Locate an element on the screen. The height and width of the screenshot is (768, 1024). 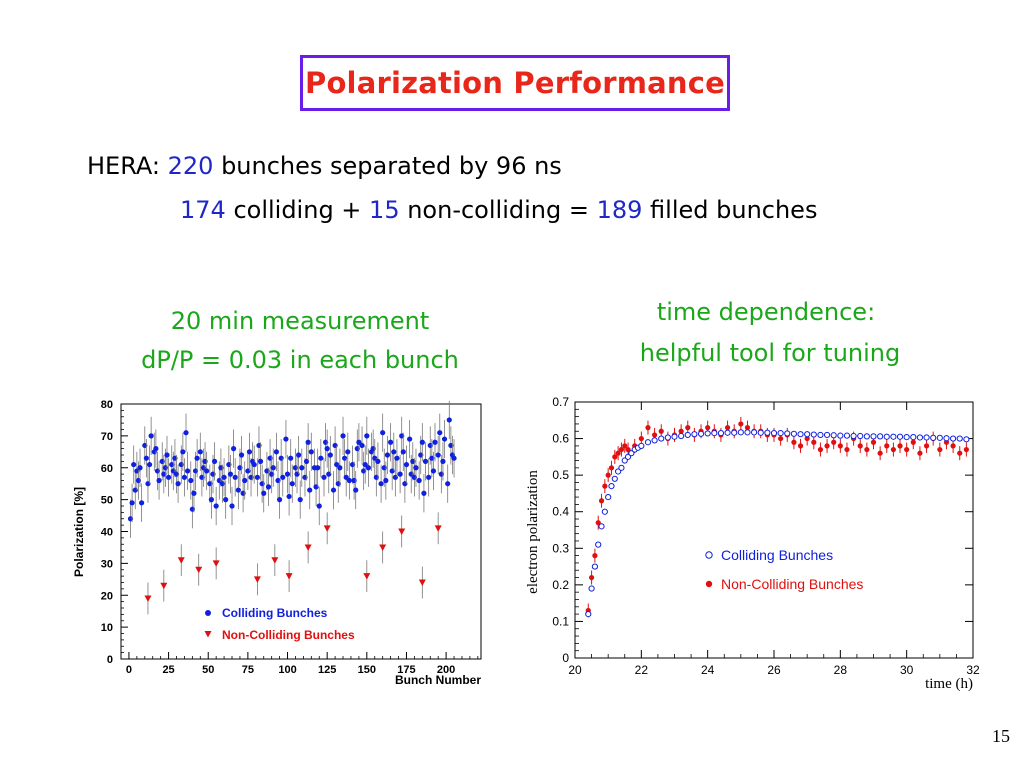
left-caption-2: dP/P = 0.03 in each bunch is located at coordinates (300, 360).